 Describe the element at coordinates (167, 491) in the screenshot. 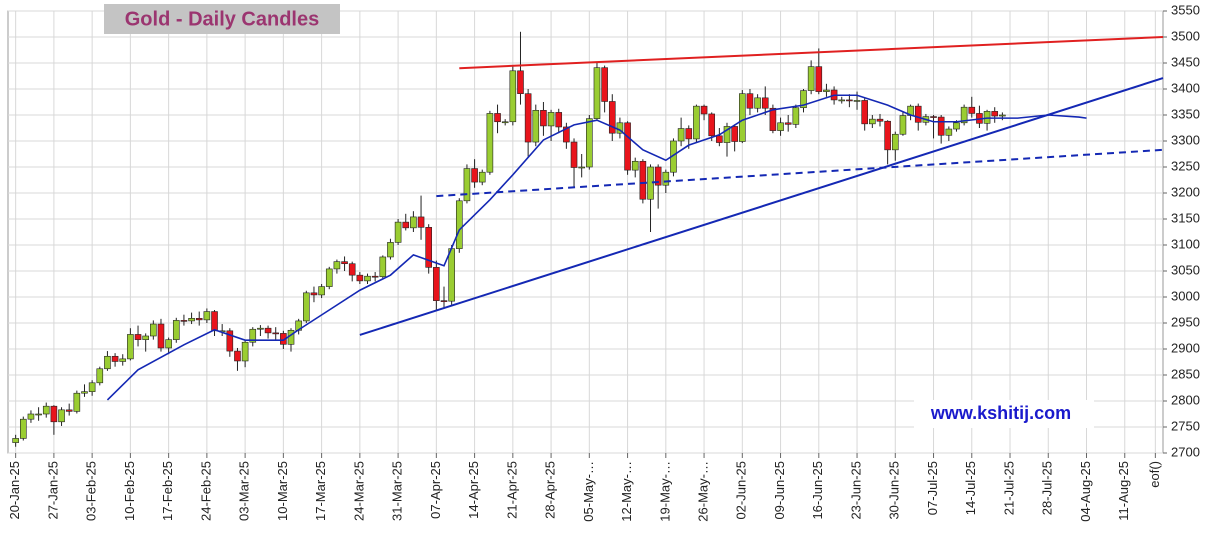

I see `x-tick-label: 17-Feb-25` at that location.